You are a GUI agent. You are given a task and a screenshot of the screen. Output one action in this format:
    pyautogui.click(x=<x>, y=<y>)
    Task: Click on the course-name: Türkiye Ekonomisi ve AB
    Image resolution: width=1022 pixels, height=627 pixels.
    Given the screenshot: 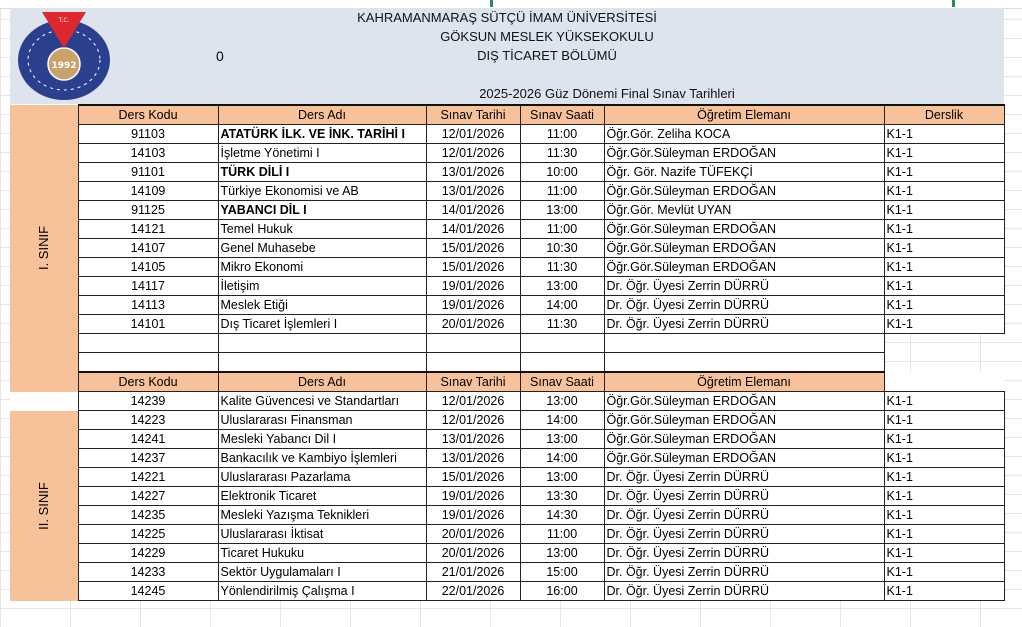 What is the action you would take?
    pyautogui.click(x=322, y=191)
    